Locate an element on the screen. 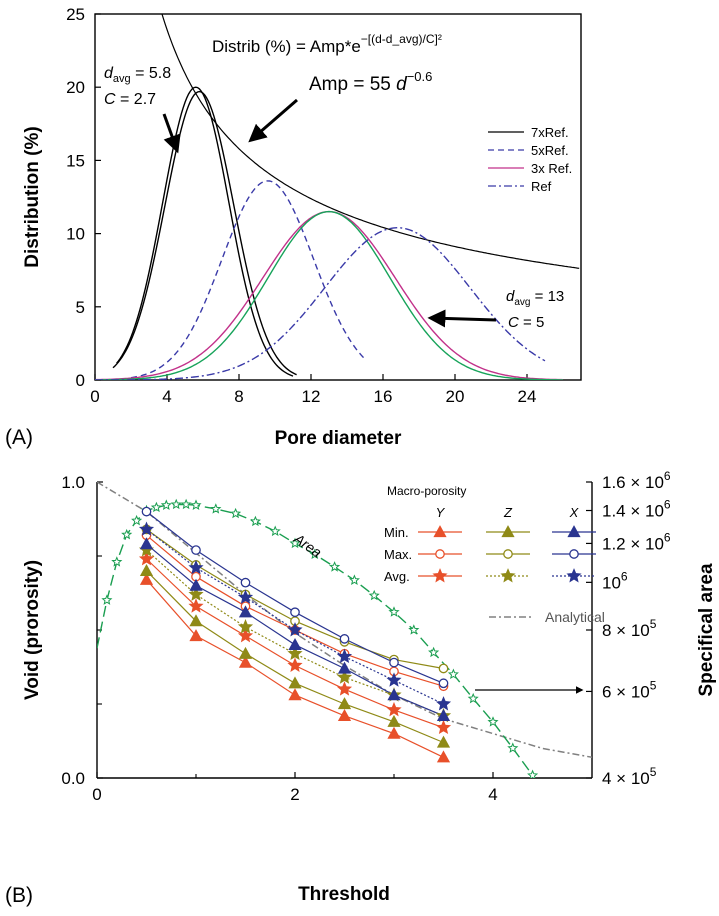 The image size is (719, 916). chart-a-y-tick-label: 0 is located at coordinates (80, 380).